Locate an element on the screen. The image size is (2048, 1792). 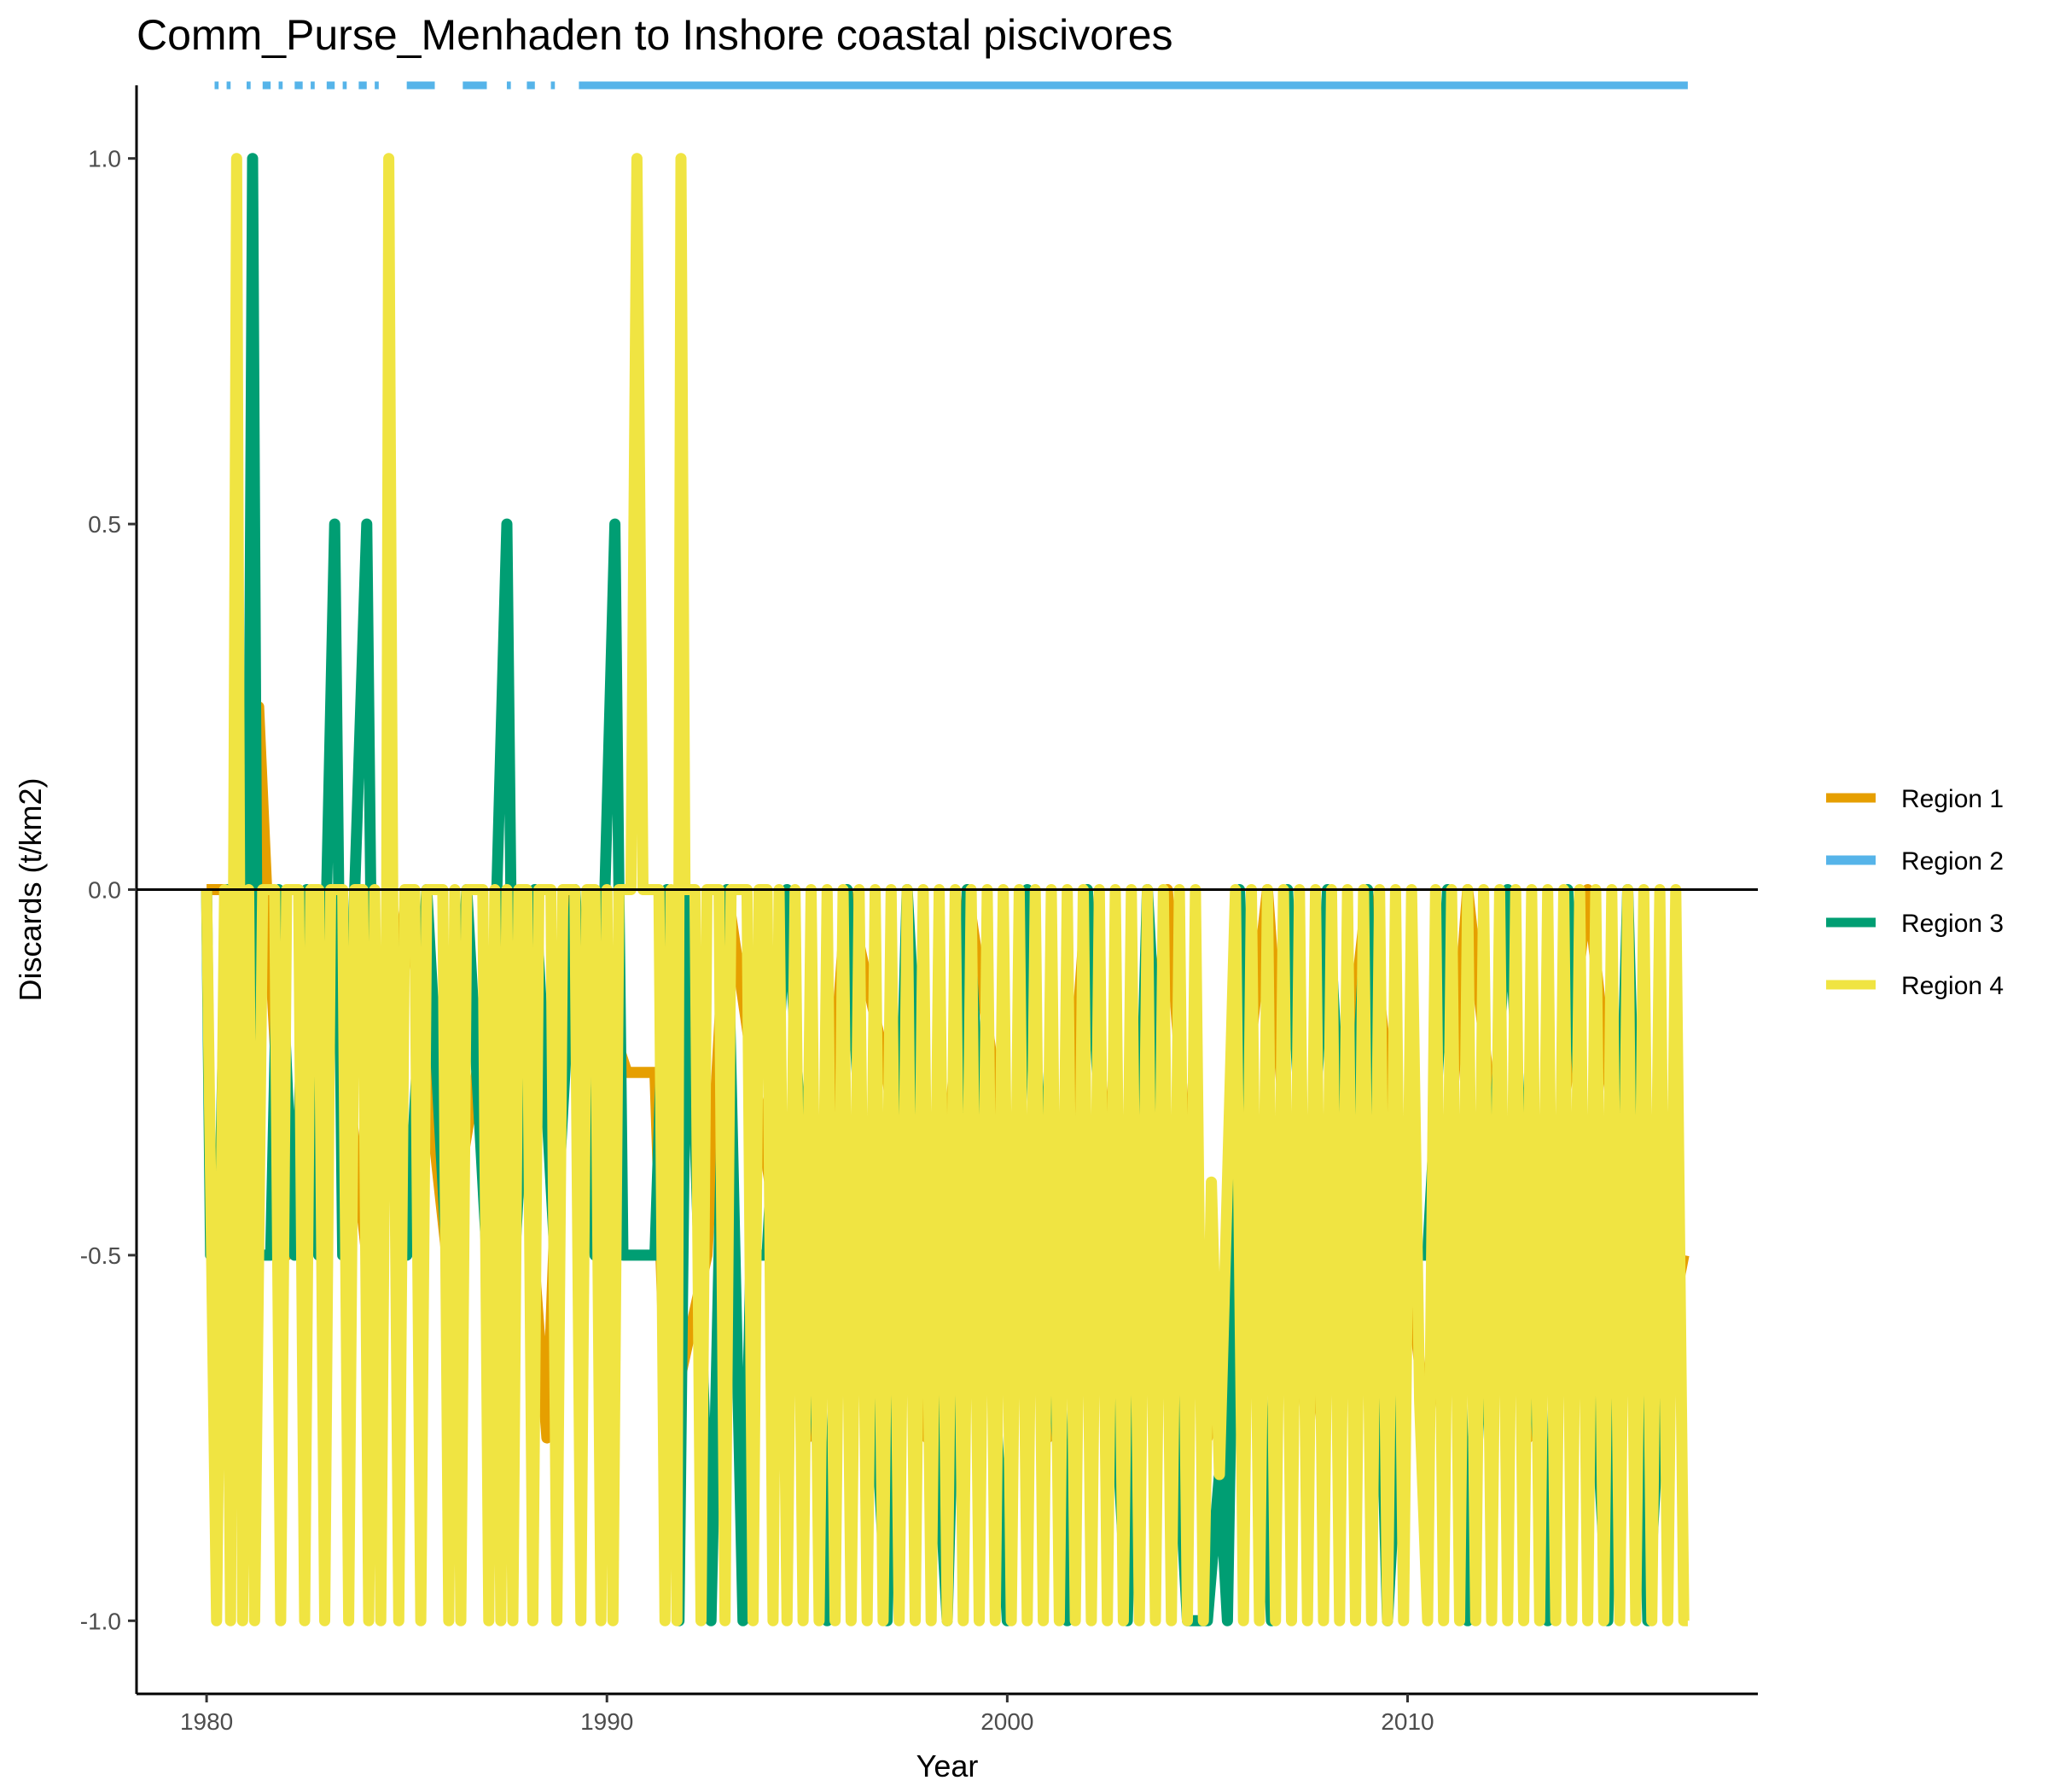
x-tick-label: 1990 is located at coordinates (606, 1721).